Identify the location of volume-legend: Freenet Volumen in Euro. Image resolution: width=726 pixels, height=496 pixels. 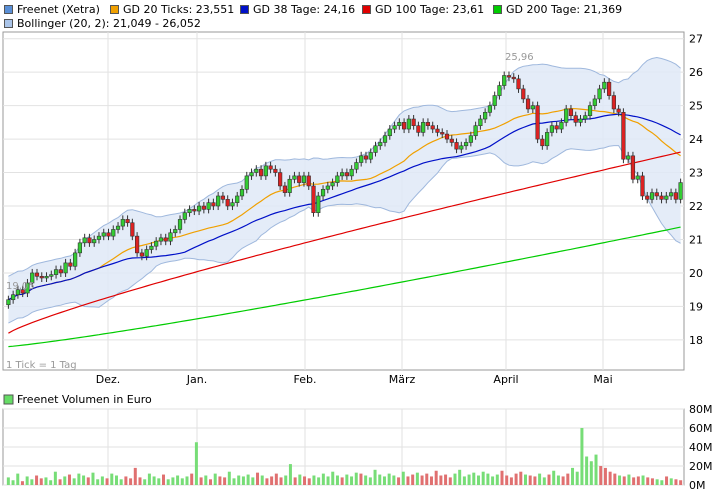
(77, 399).